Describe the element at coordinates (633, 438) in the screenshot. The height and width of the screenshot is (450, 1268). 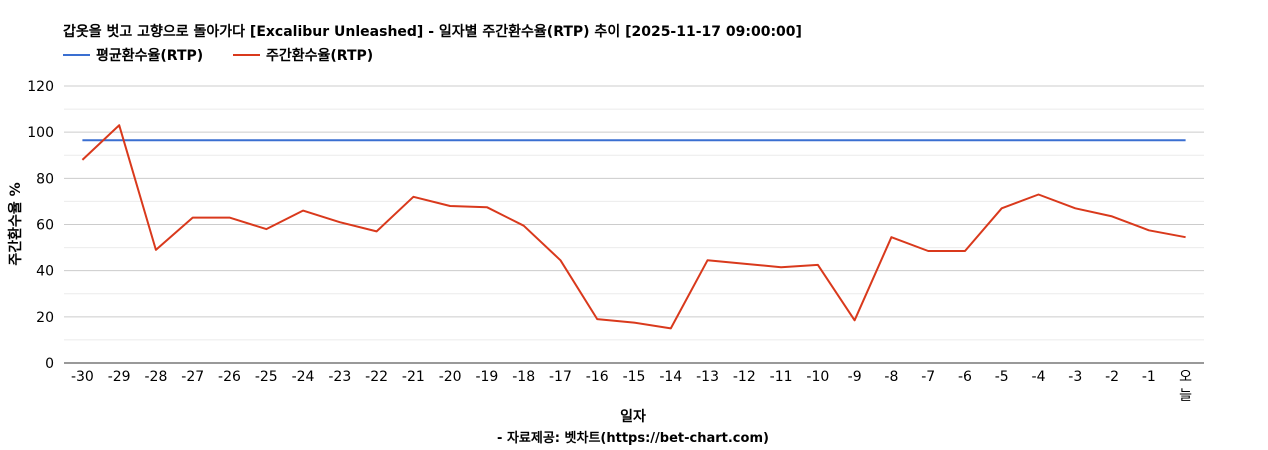
I see `source-credit: - 자료제공: 벳차트(https://bet-chart.com)` at that location.